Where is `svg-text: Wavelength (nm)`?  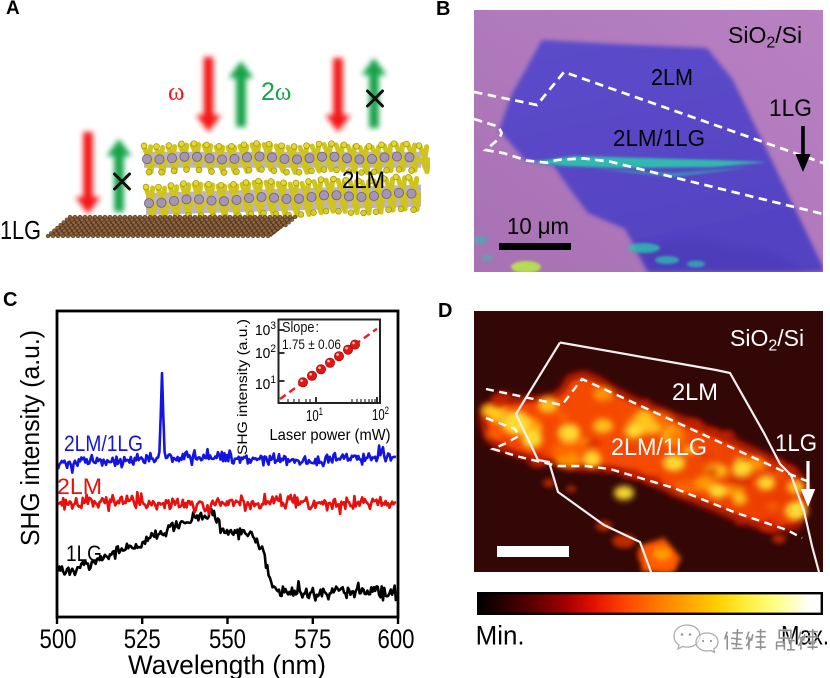 svg-text: Wavelength (nm) is located at coordinates (227, 664).